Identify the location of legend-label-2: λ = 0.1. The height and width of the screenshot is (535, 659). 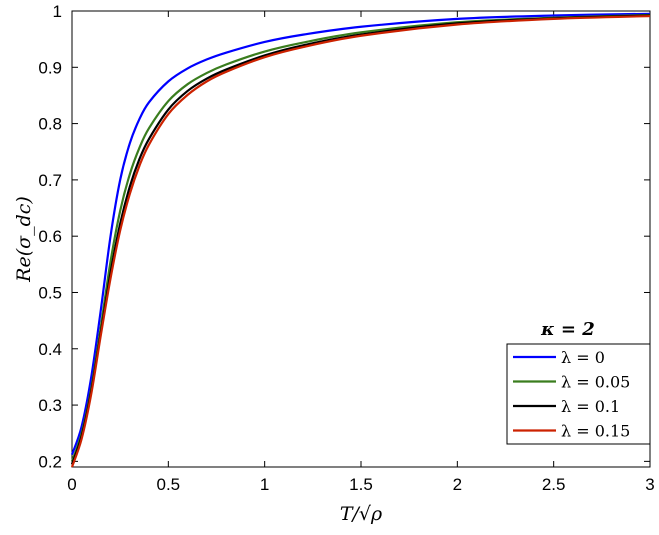
(590, 406).